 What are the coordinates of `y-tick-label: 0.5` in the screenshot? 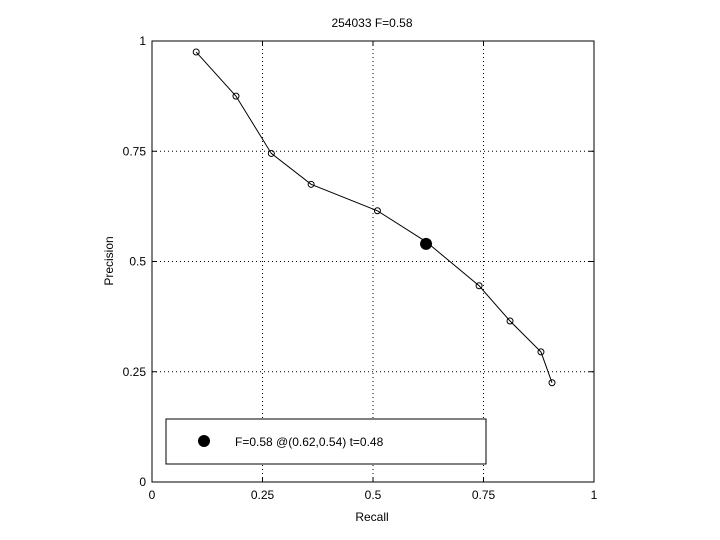 It's located at (137, 262).